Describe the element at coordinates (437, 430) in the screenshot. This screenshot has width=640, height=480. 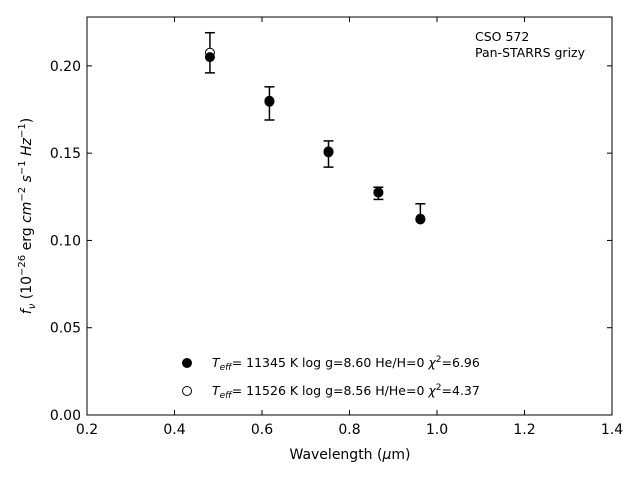
I see `x-tick-label: 1.0` at that location.